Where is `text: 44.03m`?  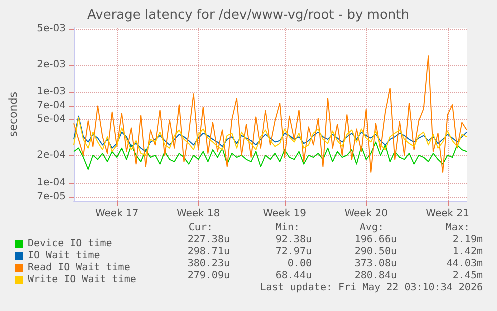 text: 44.03m is located at coordinates (464, 264).